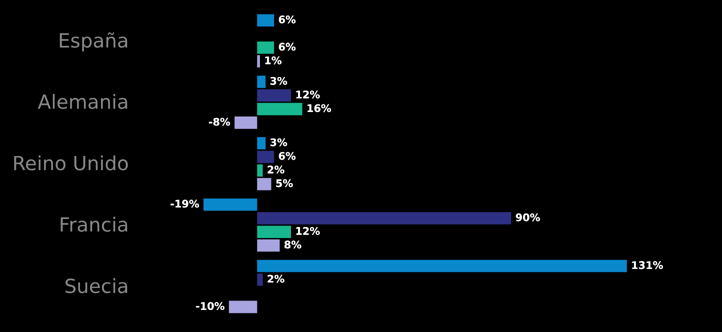  I want to click on y-tick-label: Reino Unido, so click(71, 162).